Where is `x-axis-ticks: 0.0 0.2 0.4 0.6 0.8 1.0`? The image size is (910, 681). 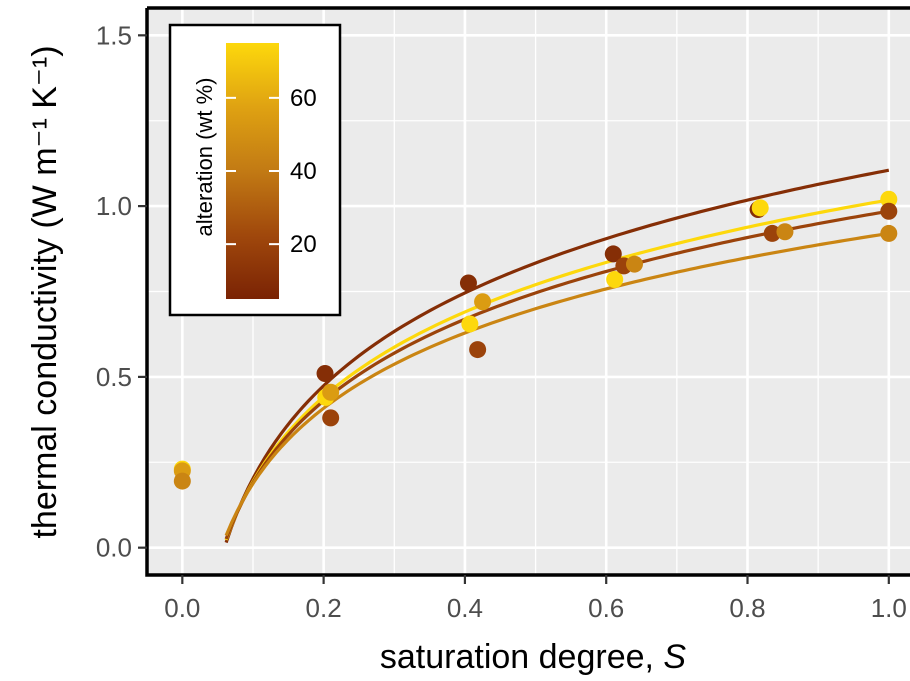
x-axis-ticks: 0.0 0.2 0.4 0.6 0.8 1.0 is located at coordinates (535, 599).